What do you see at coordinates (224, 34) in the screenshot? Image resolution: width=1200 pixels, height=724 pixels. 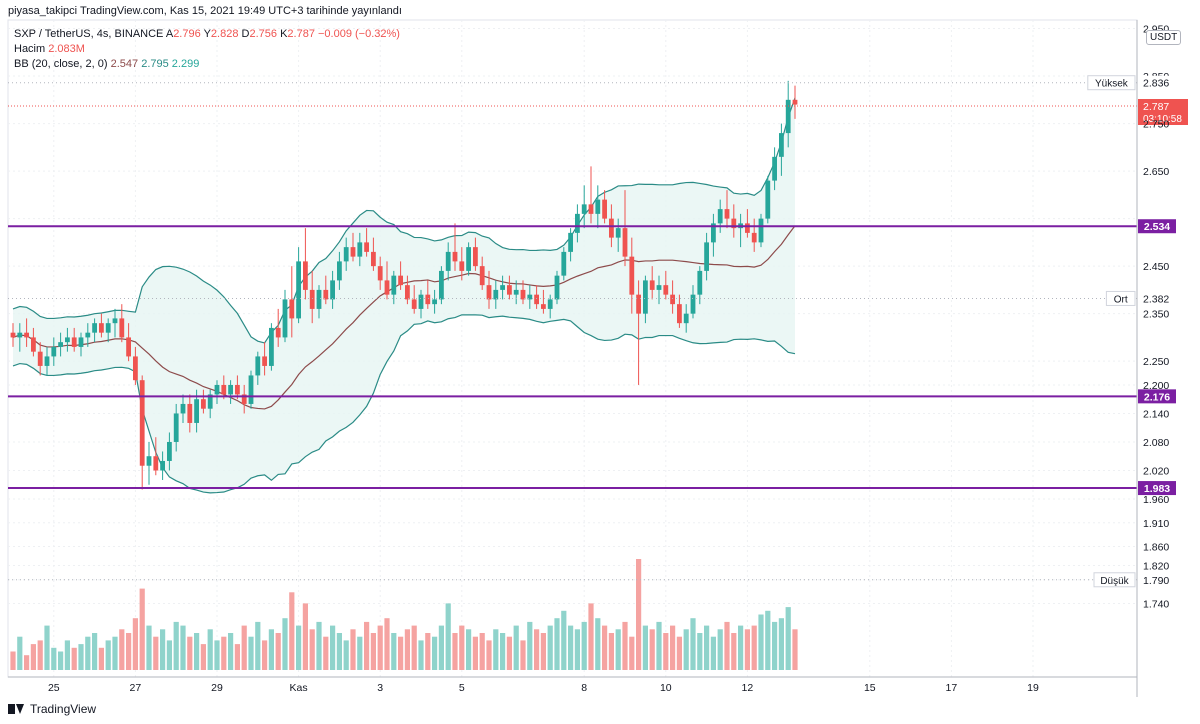 I see `high-value: 2.828` at bounding box center [224, 34].